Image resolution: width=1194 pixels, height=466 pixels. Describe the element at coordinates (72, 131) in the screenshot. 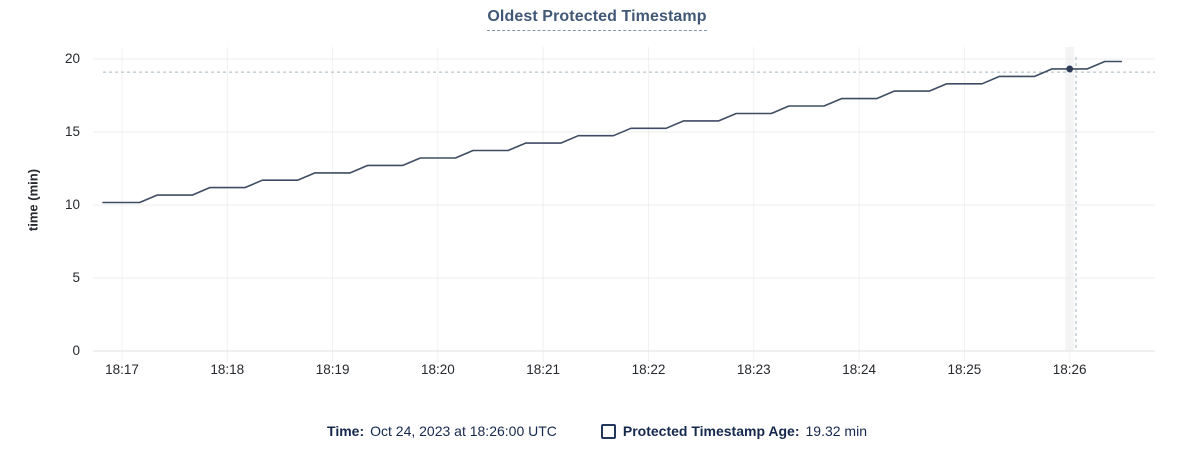

I see `y-tick-label: 15` at that location.